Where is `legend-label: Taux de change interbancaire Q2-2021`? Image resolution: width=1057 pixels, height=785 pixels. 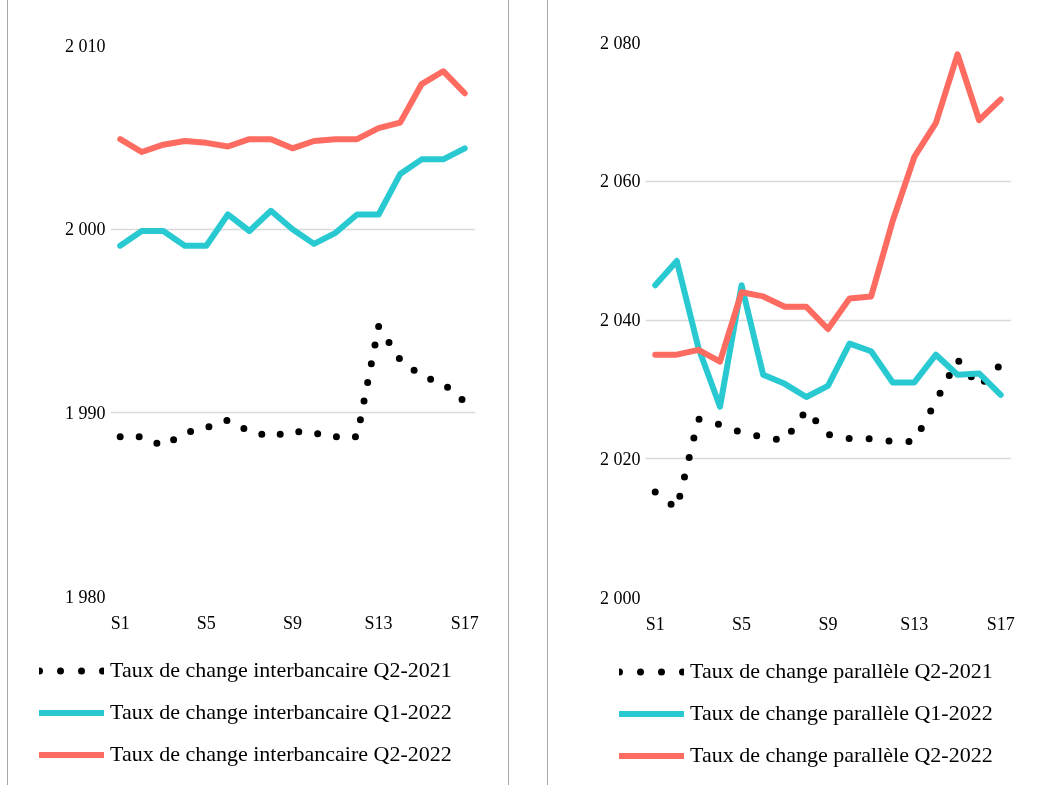
legend-label: Taux de change interbancaire Q2-2021 is located at coordinates (281, 670).